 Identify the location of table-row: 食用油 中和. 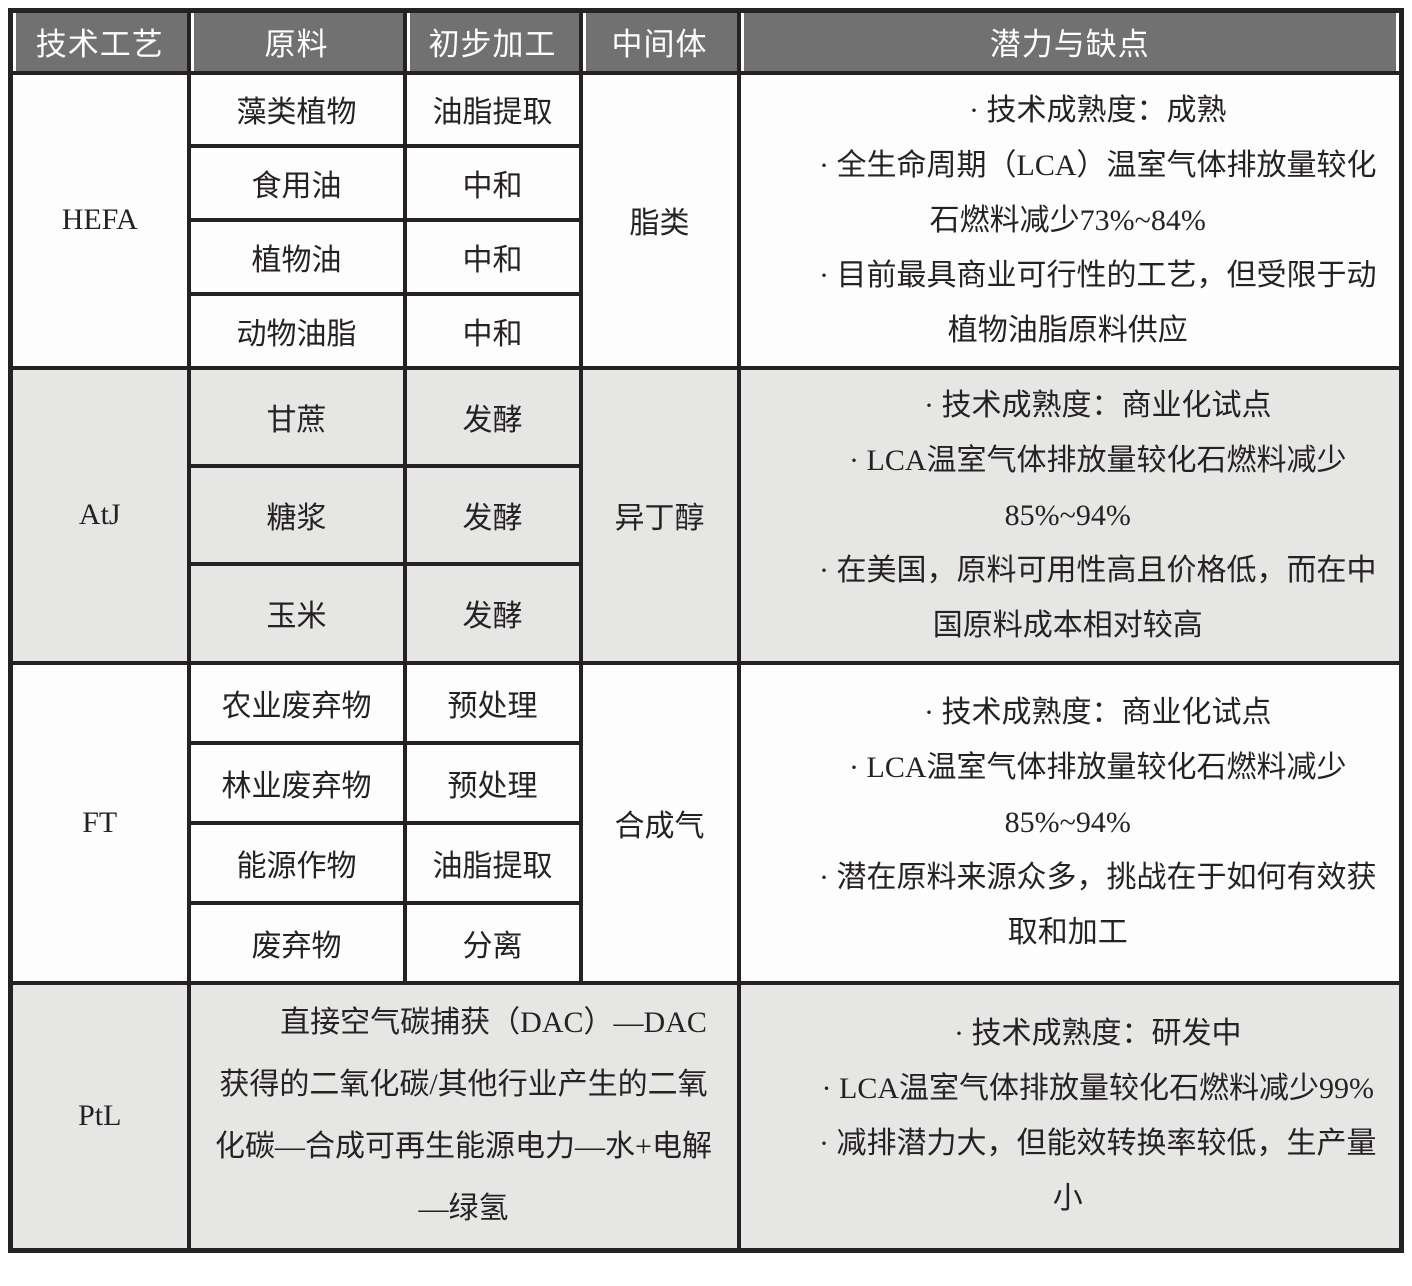
(706, 183).